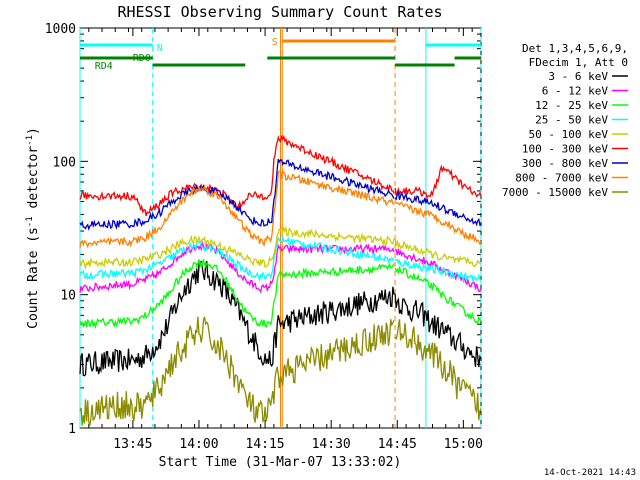 The height and width of the screenshot is (480, 640). Describe the element at coordinates (33, 181) in the screenshot. I see `y-axis-label-part2: detector` at that location.